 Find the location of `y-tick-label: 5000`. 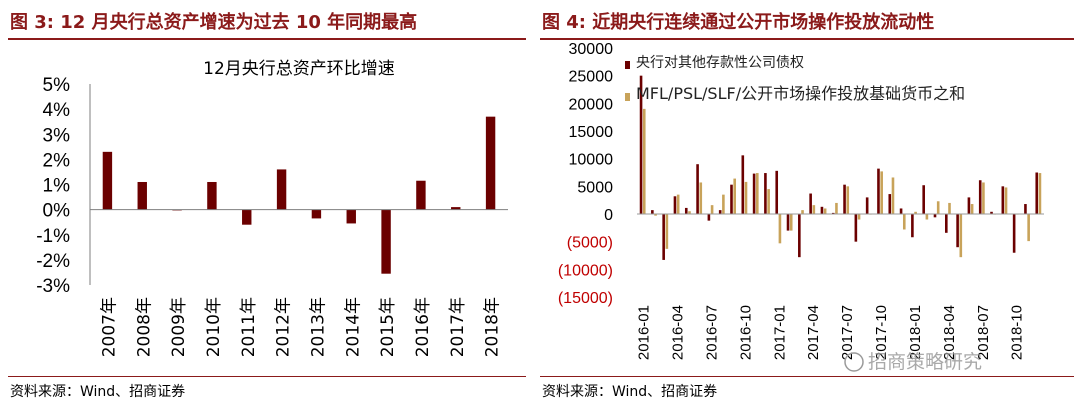

y-tick-label: 5000 is located at coordinates (595, 187).